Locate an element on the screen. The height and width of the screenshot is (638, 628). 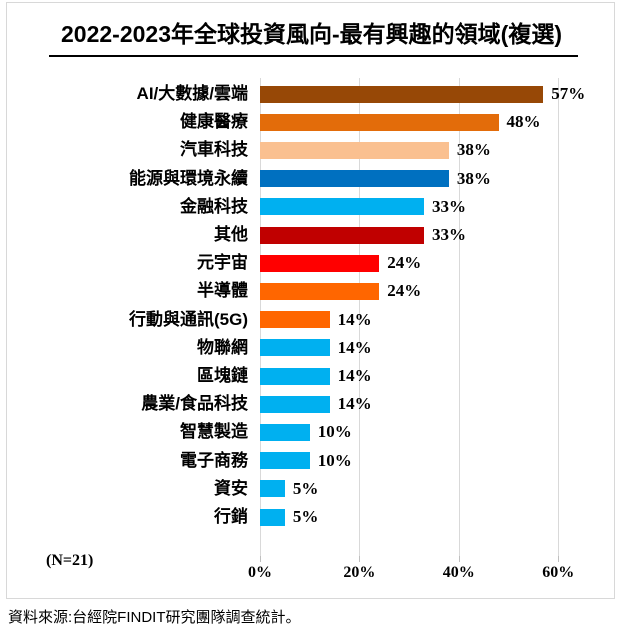
category-label: AI/大數據/雲端 is located at coordinates (192, 93).